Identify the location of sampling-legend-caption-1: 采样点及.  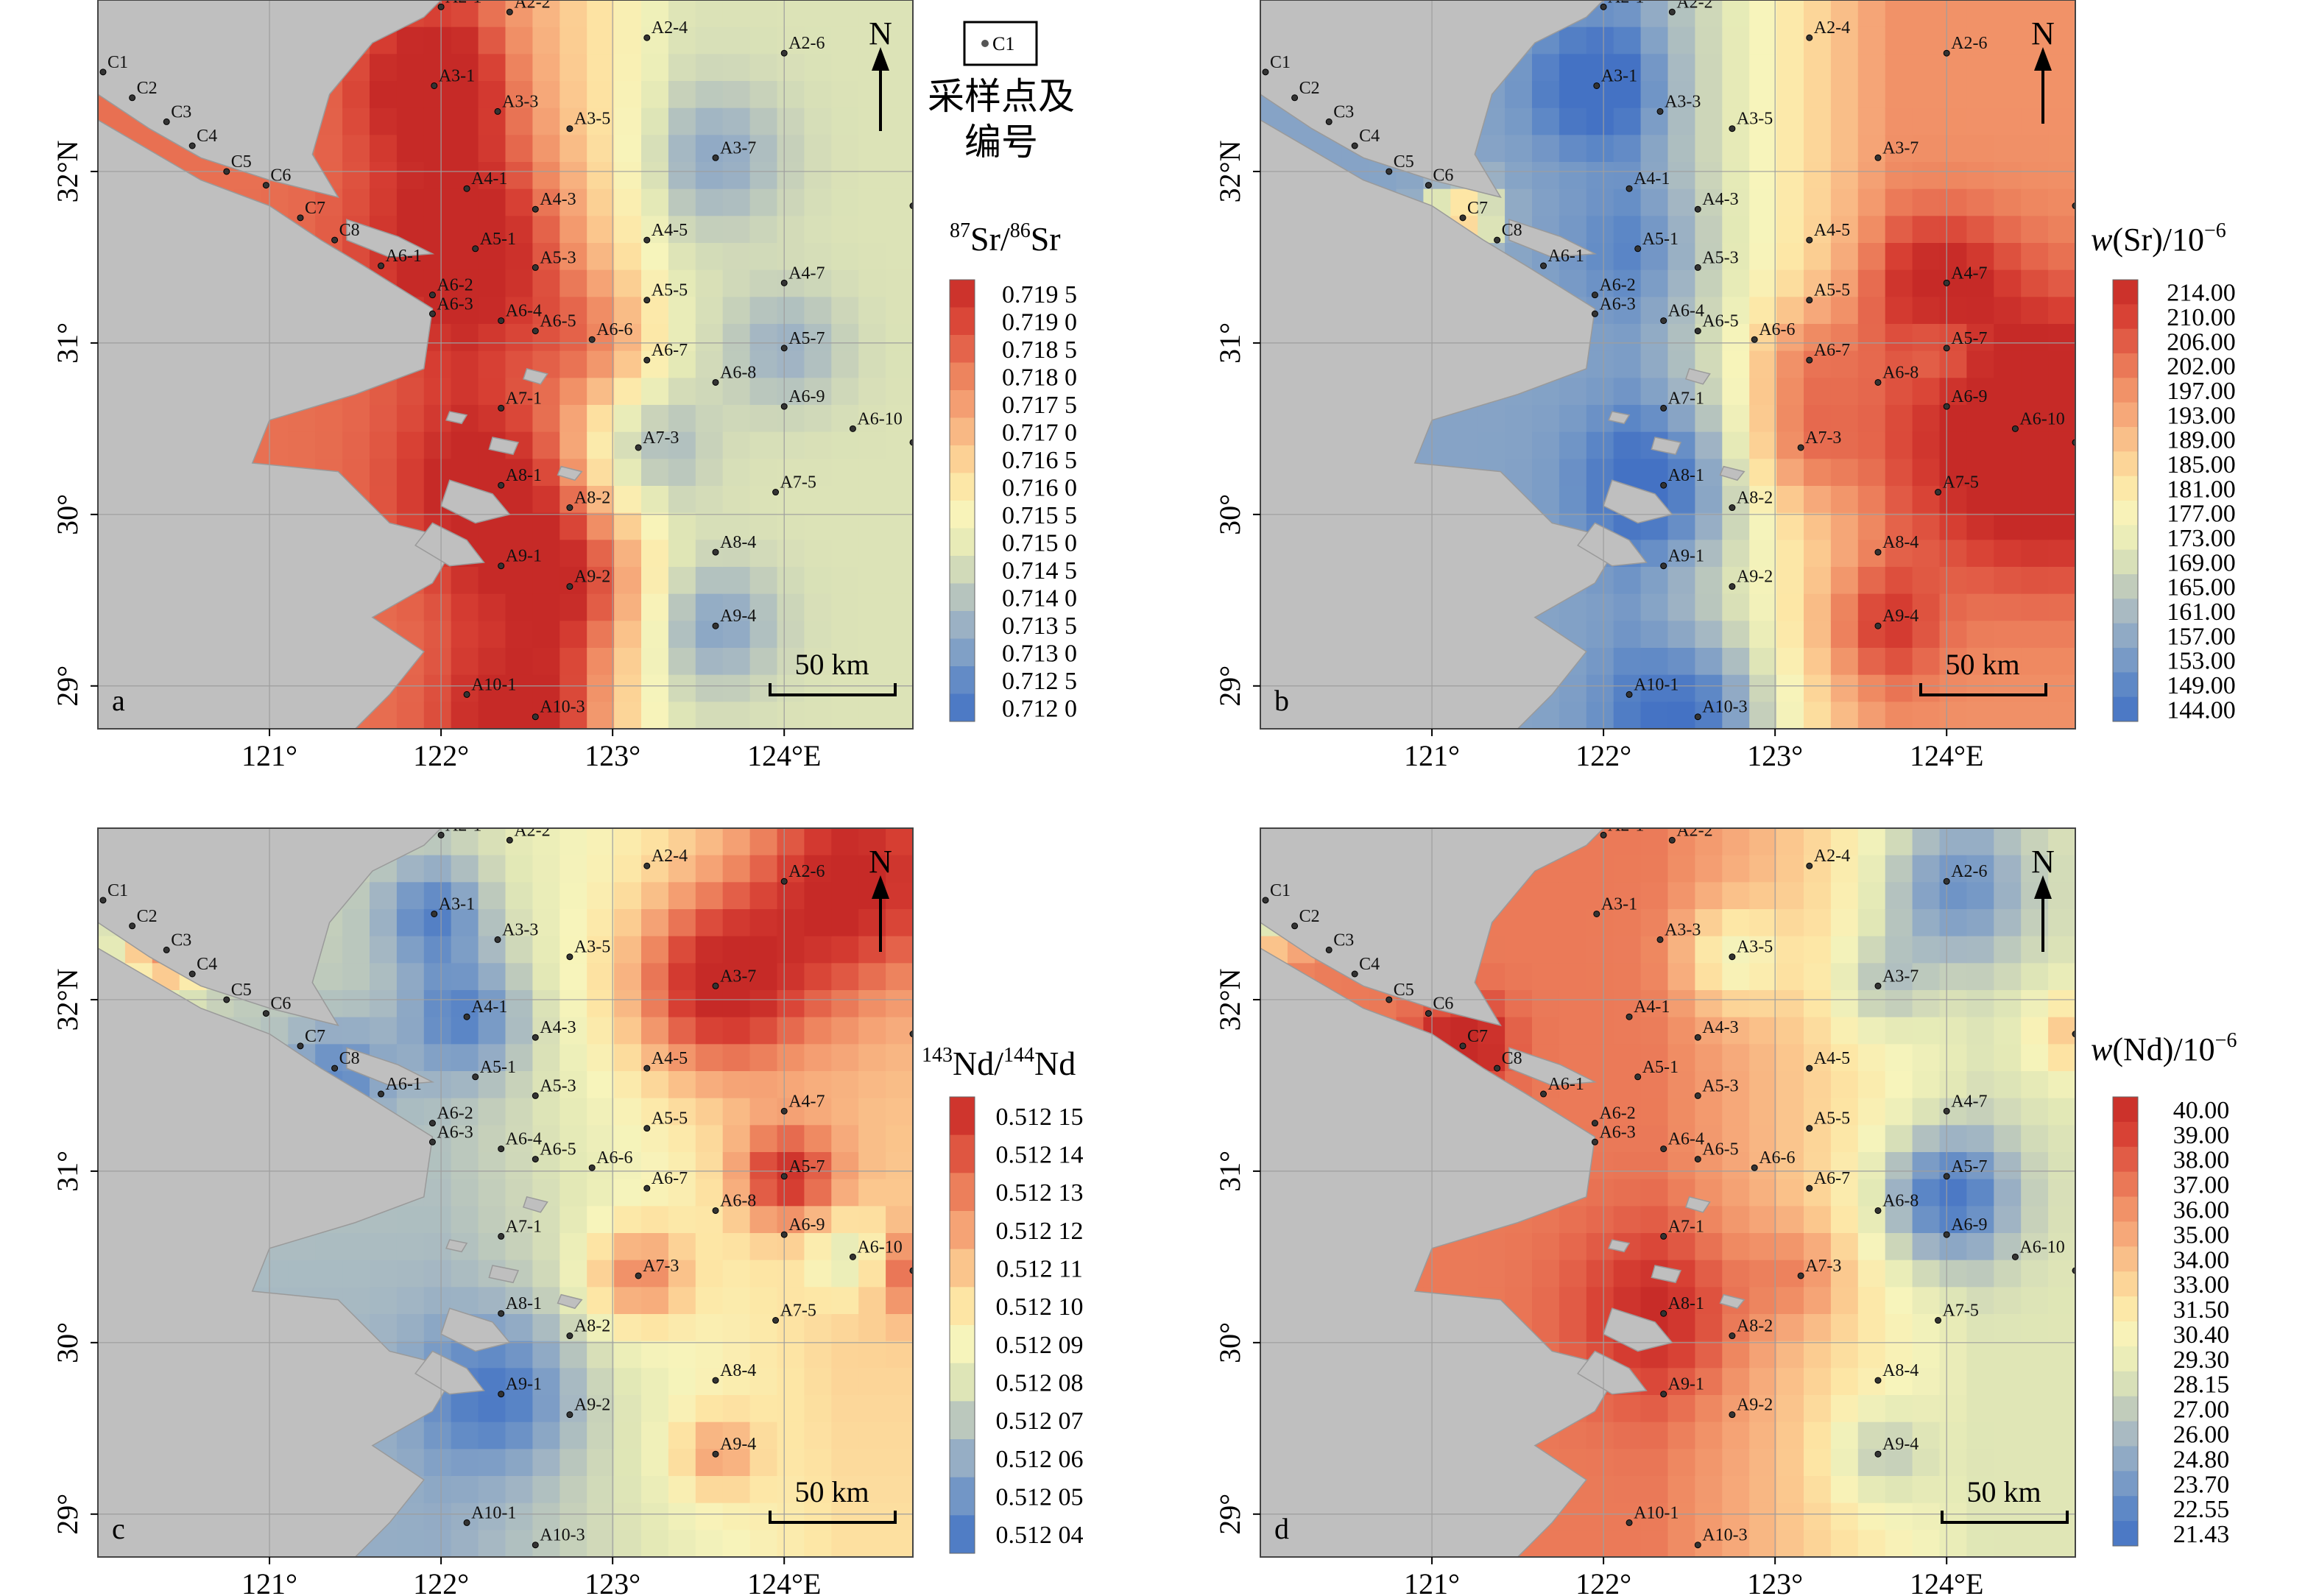
(1001, 97).